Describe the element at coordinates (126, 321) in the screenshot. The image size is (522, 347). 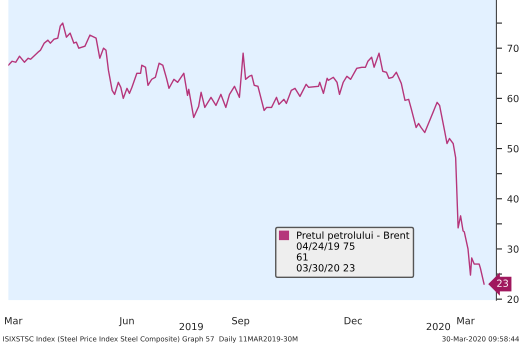
I see `x-tick-label: Jun` at that location.